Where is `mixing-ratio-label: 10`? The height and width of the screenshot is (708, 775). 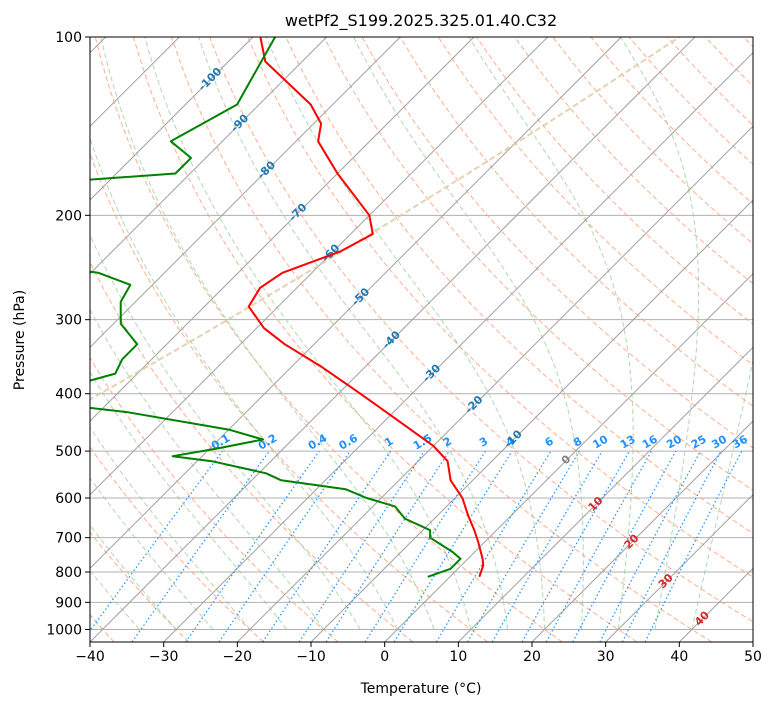 mixing-ratio-label: 10 is located at coordinates (601, 441).